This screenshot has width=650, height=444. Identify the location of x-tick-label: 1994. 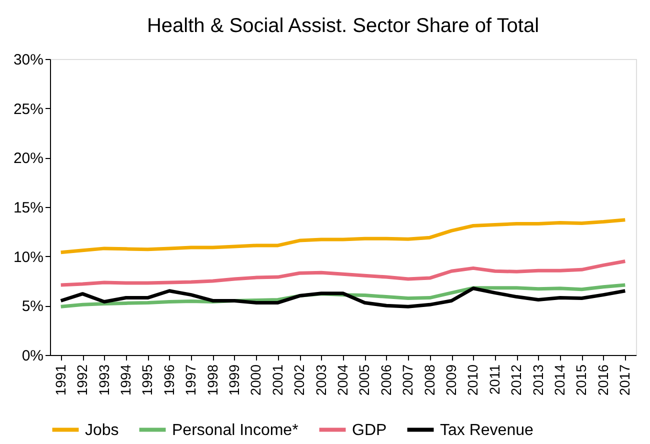
(125, 380).